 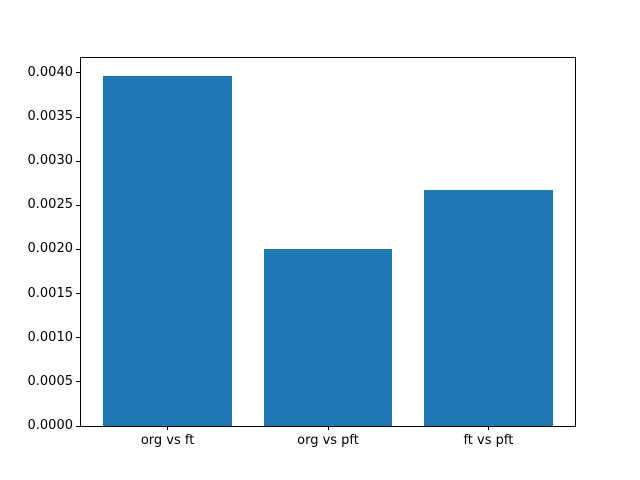 I want to click on x-axis-tick-label: ft vs pft, so click(x=488, y=440).